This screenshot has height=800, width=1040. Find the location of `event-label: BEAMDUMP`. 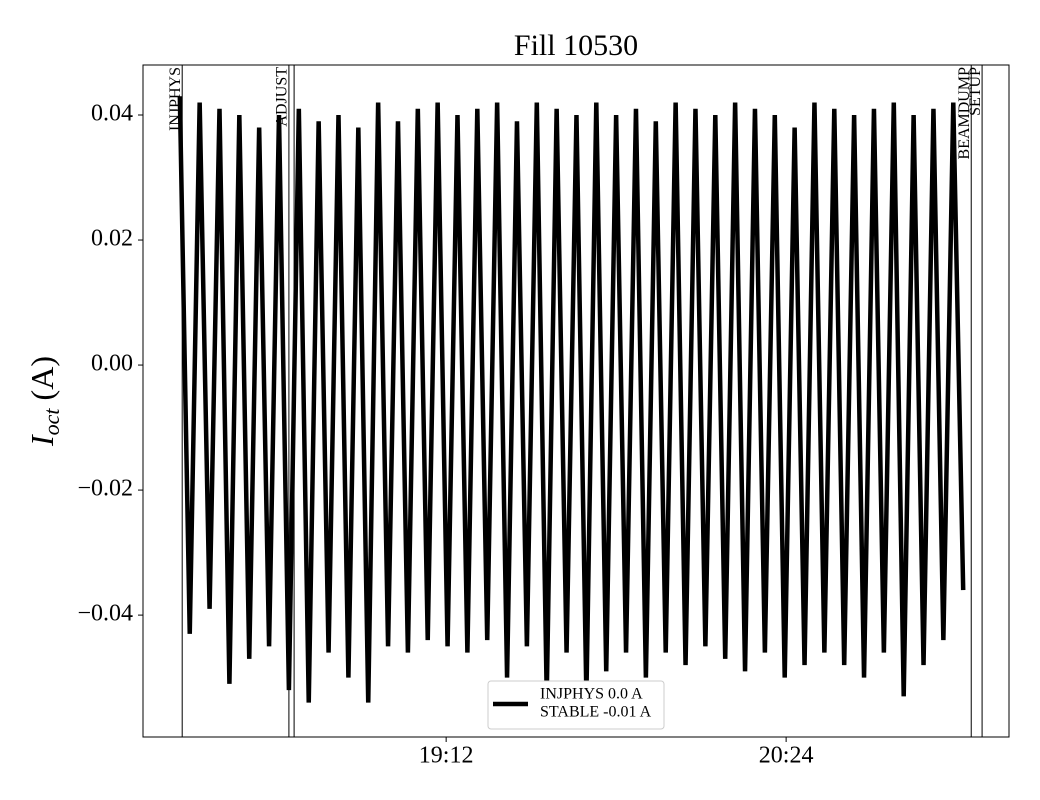

event-label: BEAMDUMP is located at coordinates (964, 113).